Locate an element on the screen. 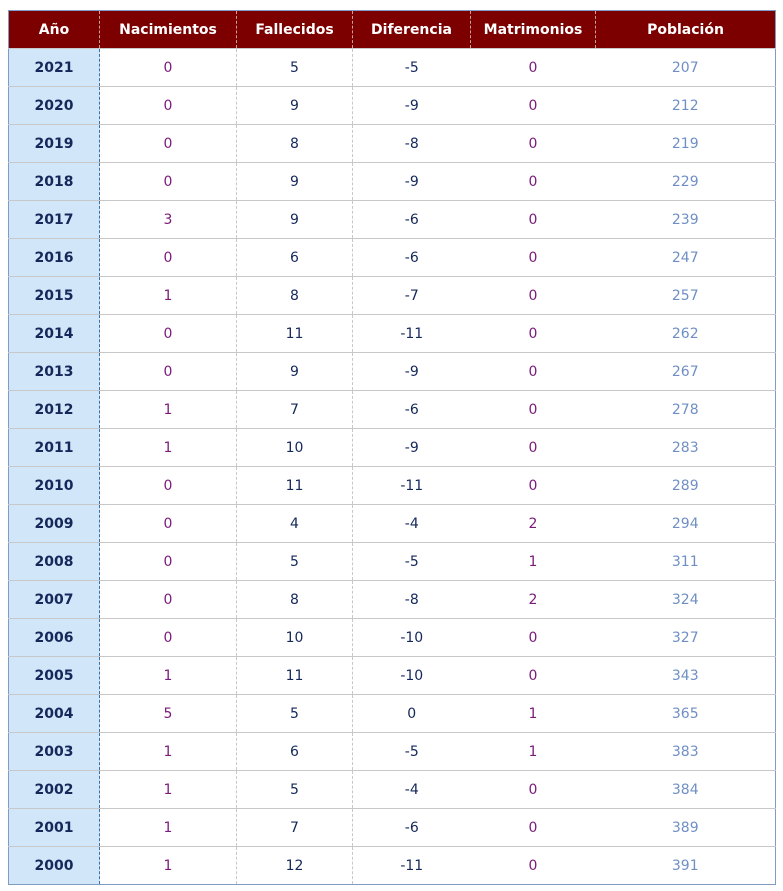 This screenshot has width=783, height=891. header-cell: Fallecidos is located at coordinates (294, 29).